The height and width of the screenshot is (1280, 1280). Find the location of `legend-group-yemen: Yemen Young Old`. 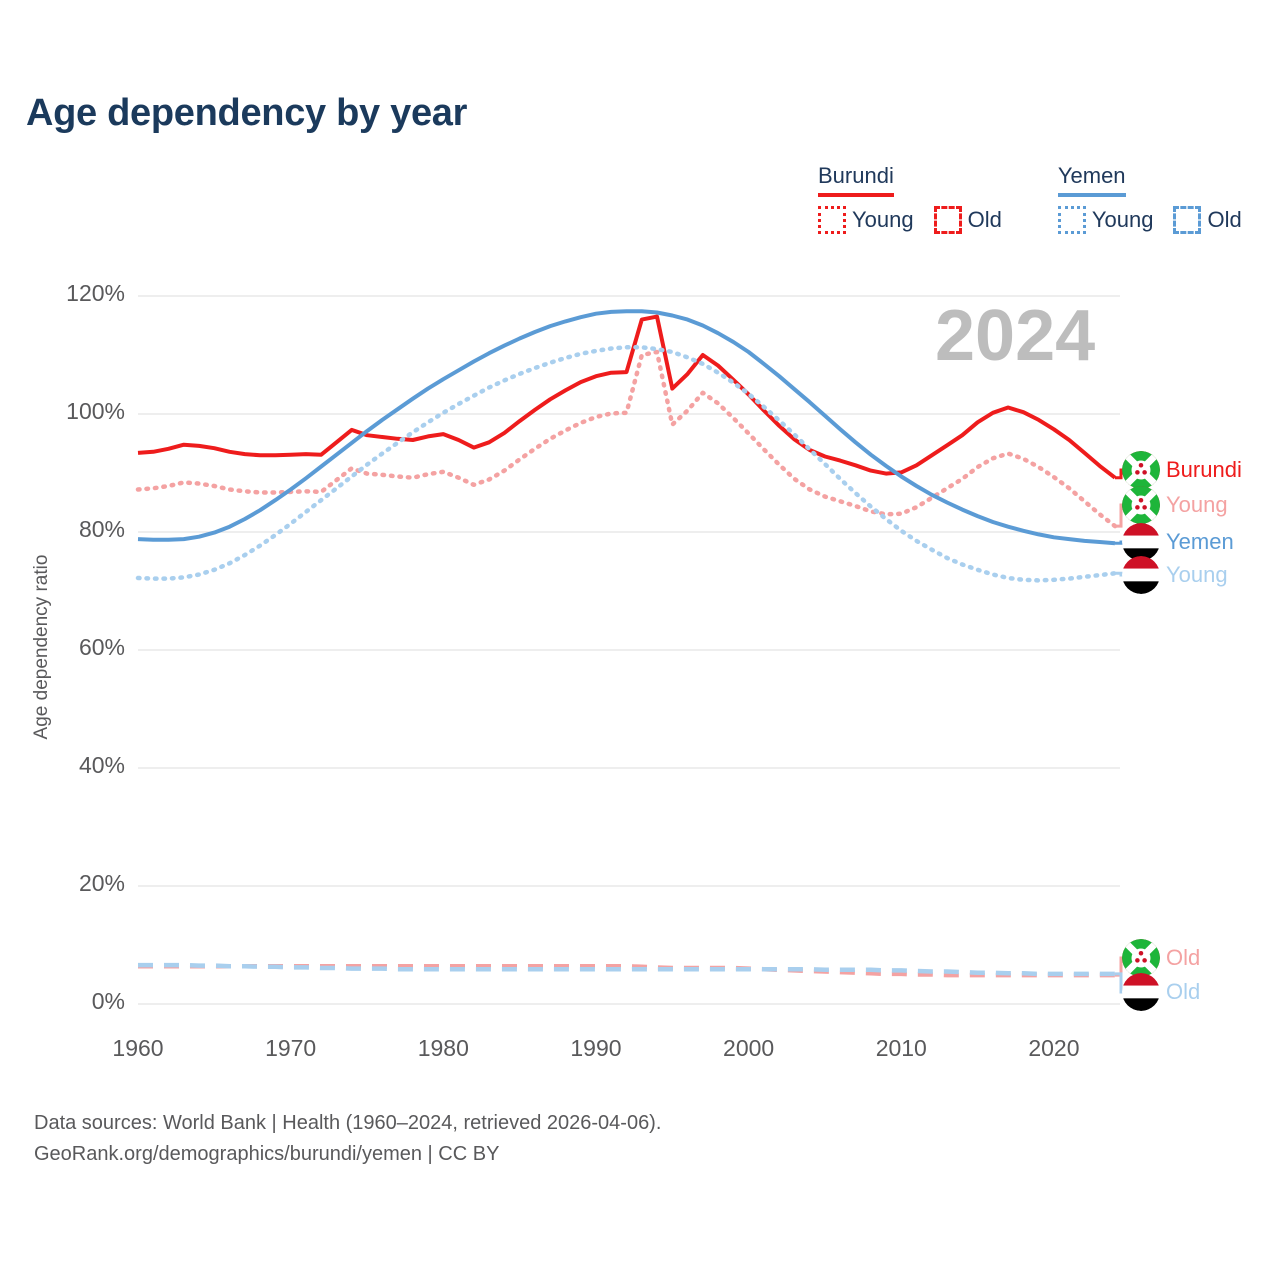

legend-group-yemen: Yemen Young Old is located at coordinates (1149, 198).